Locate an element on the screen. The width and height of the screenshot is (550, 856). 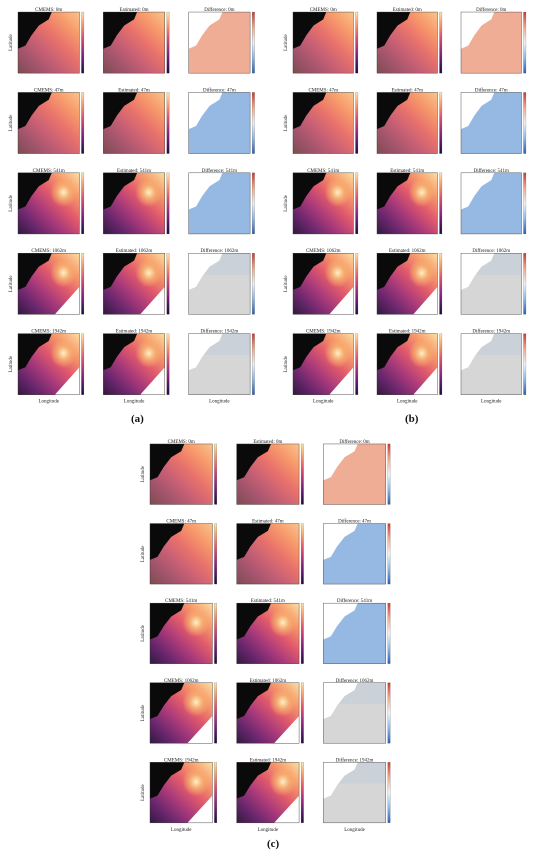
panel-b-r0-c0: CMEMS: 0m Latitude is located at coordinates (321, 41).